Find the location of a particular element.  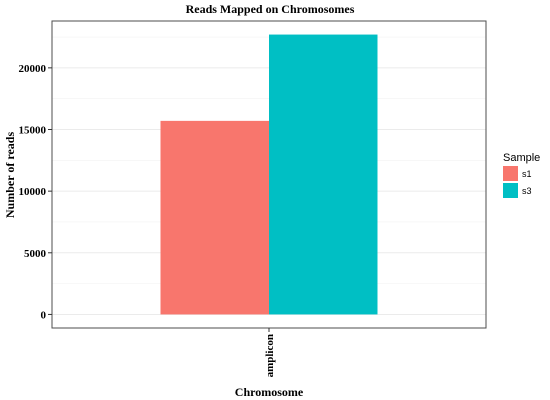

legend-title: Sample is located at coordinates (521, 158).